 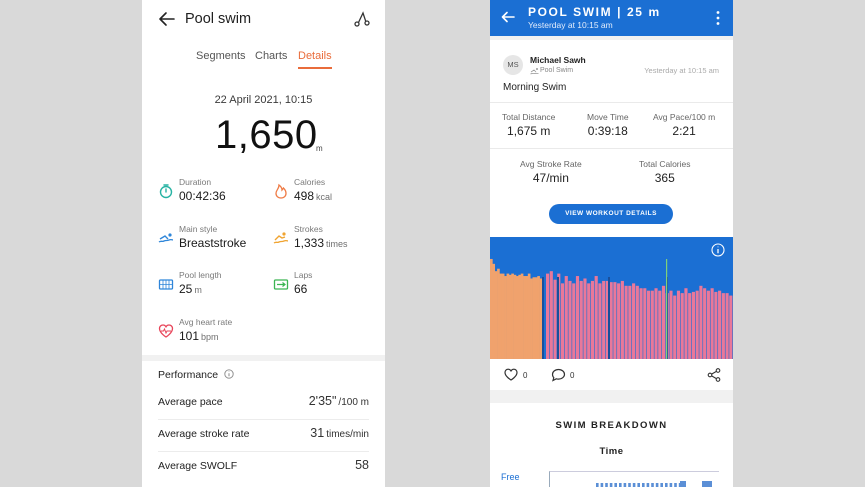 I want to click on route-share-icon, so click(x=362, y=19).